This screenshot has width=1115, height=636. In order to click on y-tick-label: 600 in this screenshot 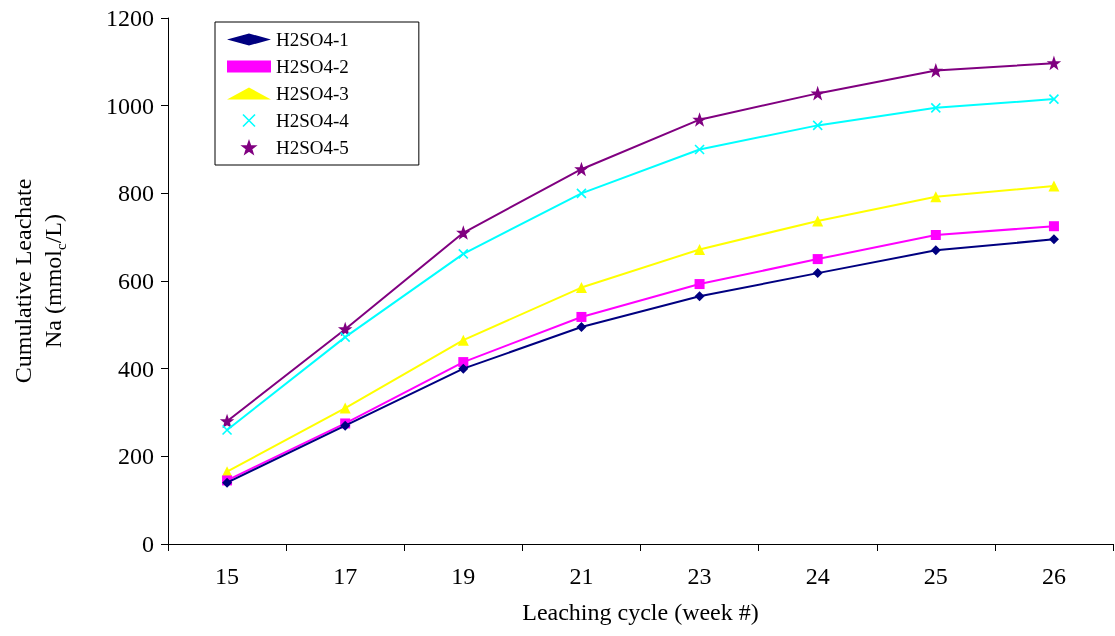, I will do `click(136, 281)`.